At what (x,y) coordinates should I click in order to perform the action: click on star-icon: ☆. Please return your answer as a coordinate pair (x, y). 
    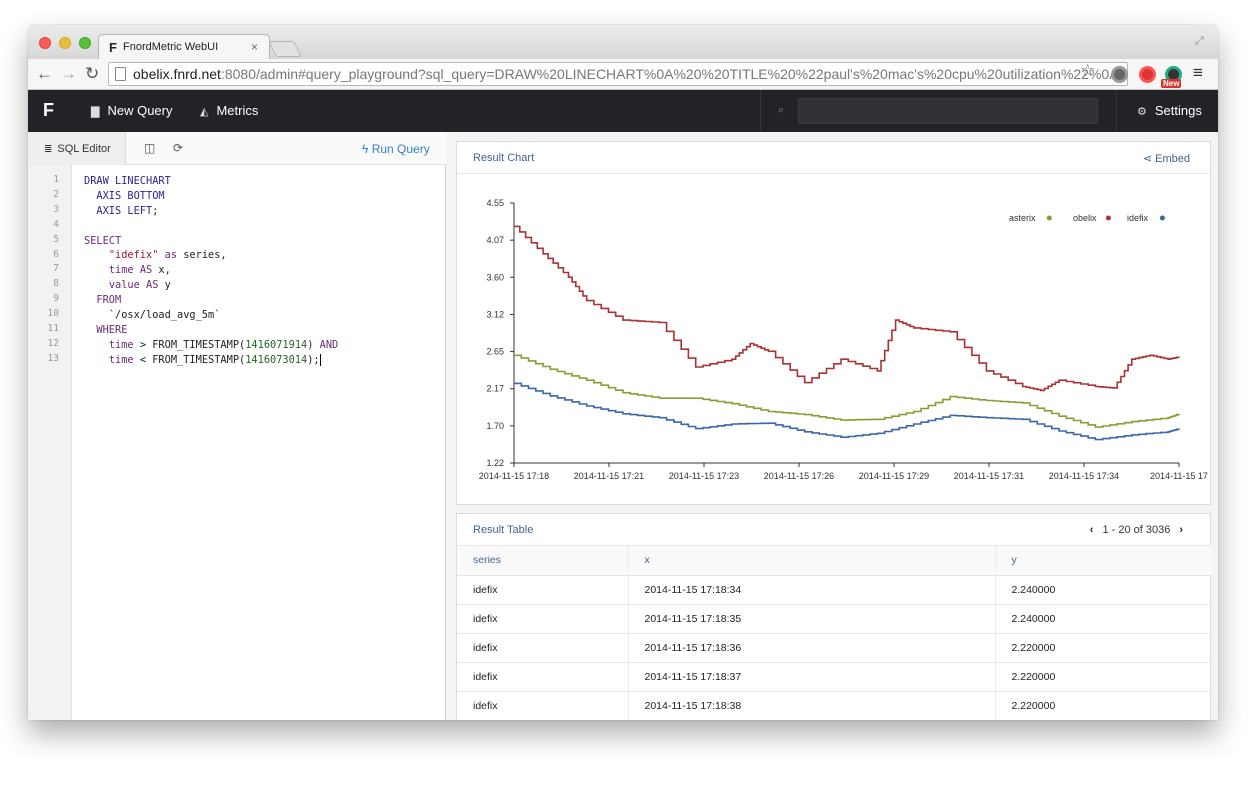
    Looking at the image, I should click on (1088, 70).